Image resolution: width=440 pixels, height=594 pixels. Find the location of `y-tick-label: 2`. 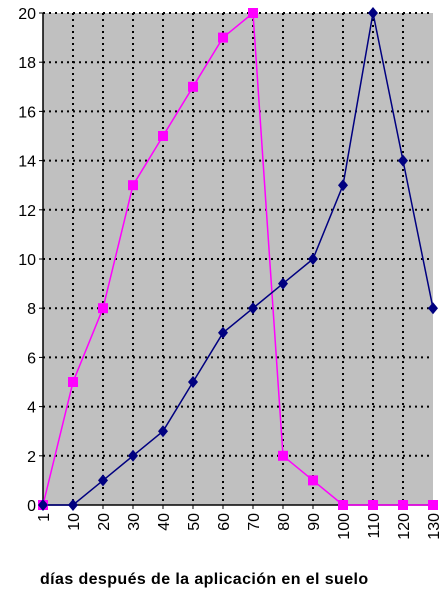

y-tick-label: 2 is located at coordinates (31, 457).